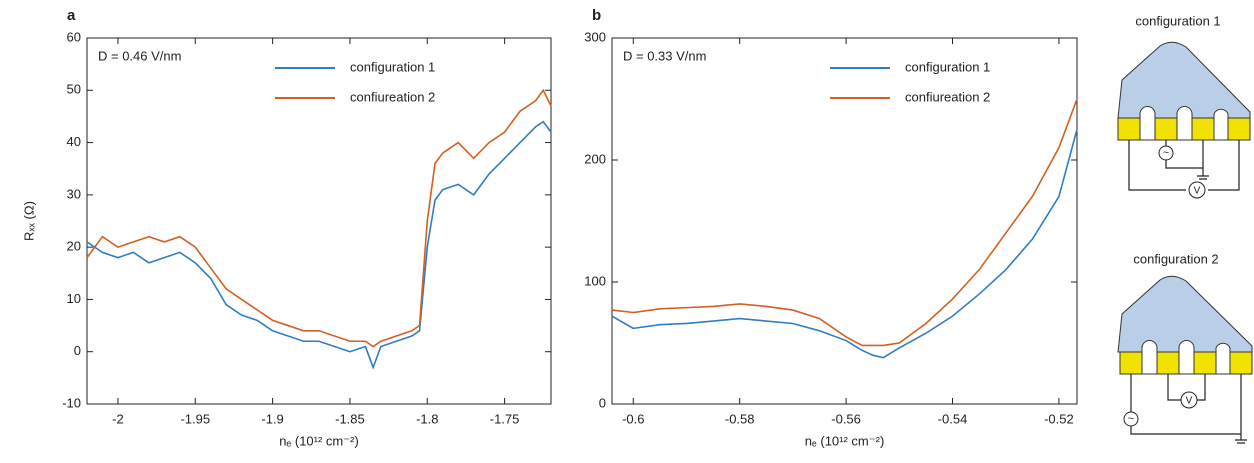 The width and height of the screenshot is (1254, 463). What do you see at coordinates (1175, 258) in the screenshot?
I see `diagram-title: configuration 2` at bounding box center [1175, 258].